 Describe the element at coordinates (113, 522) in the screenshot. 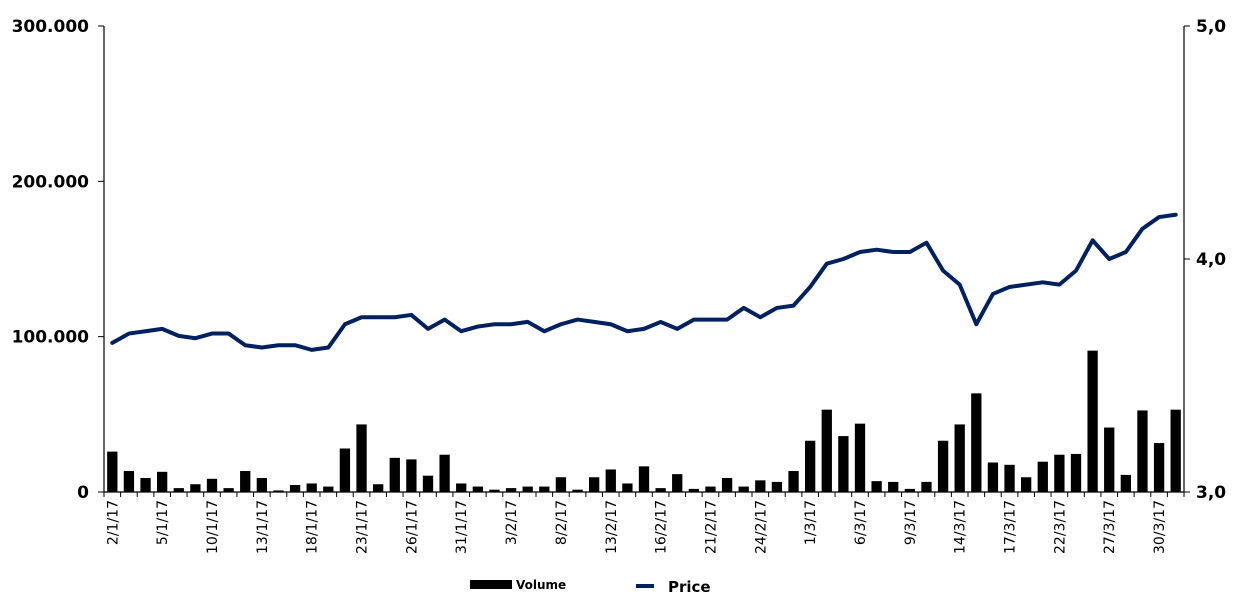

I see `x-tick-label: 2/1/17` at that location.